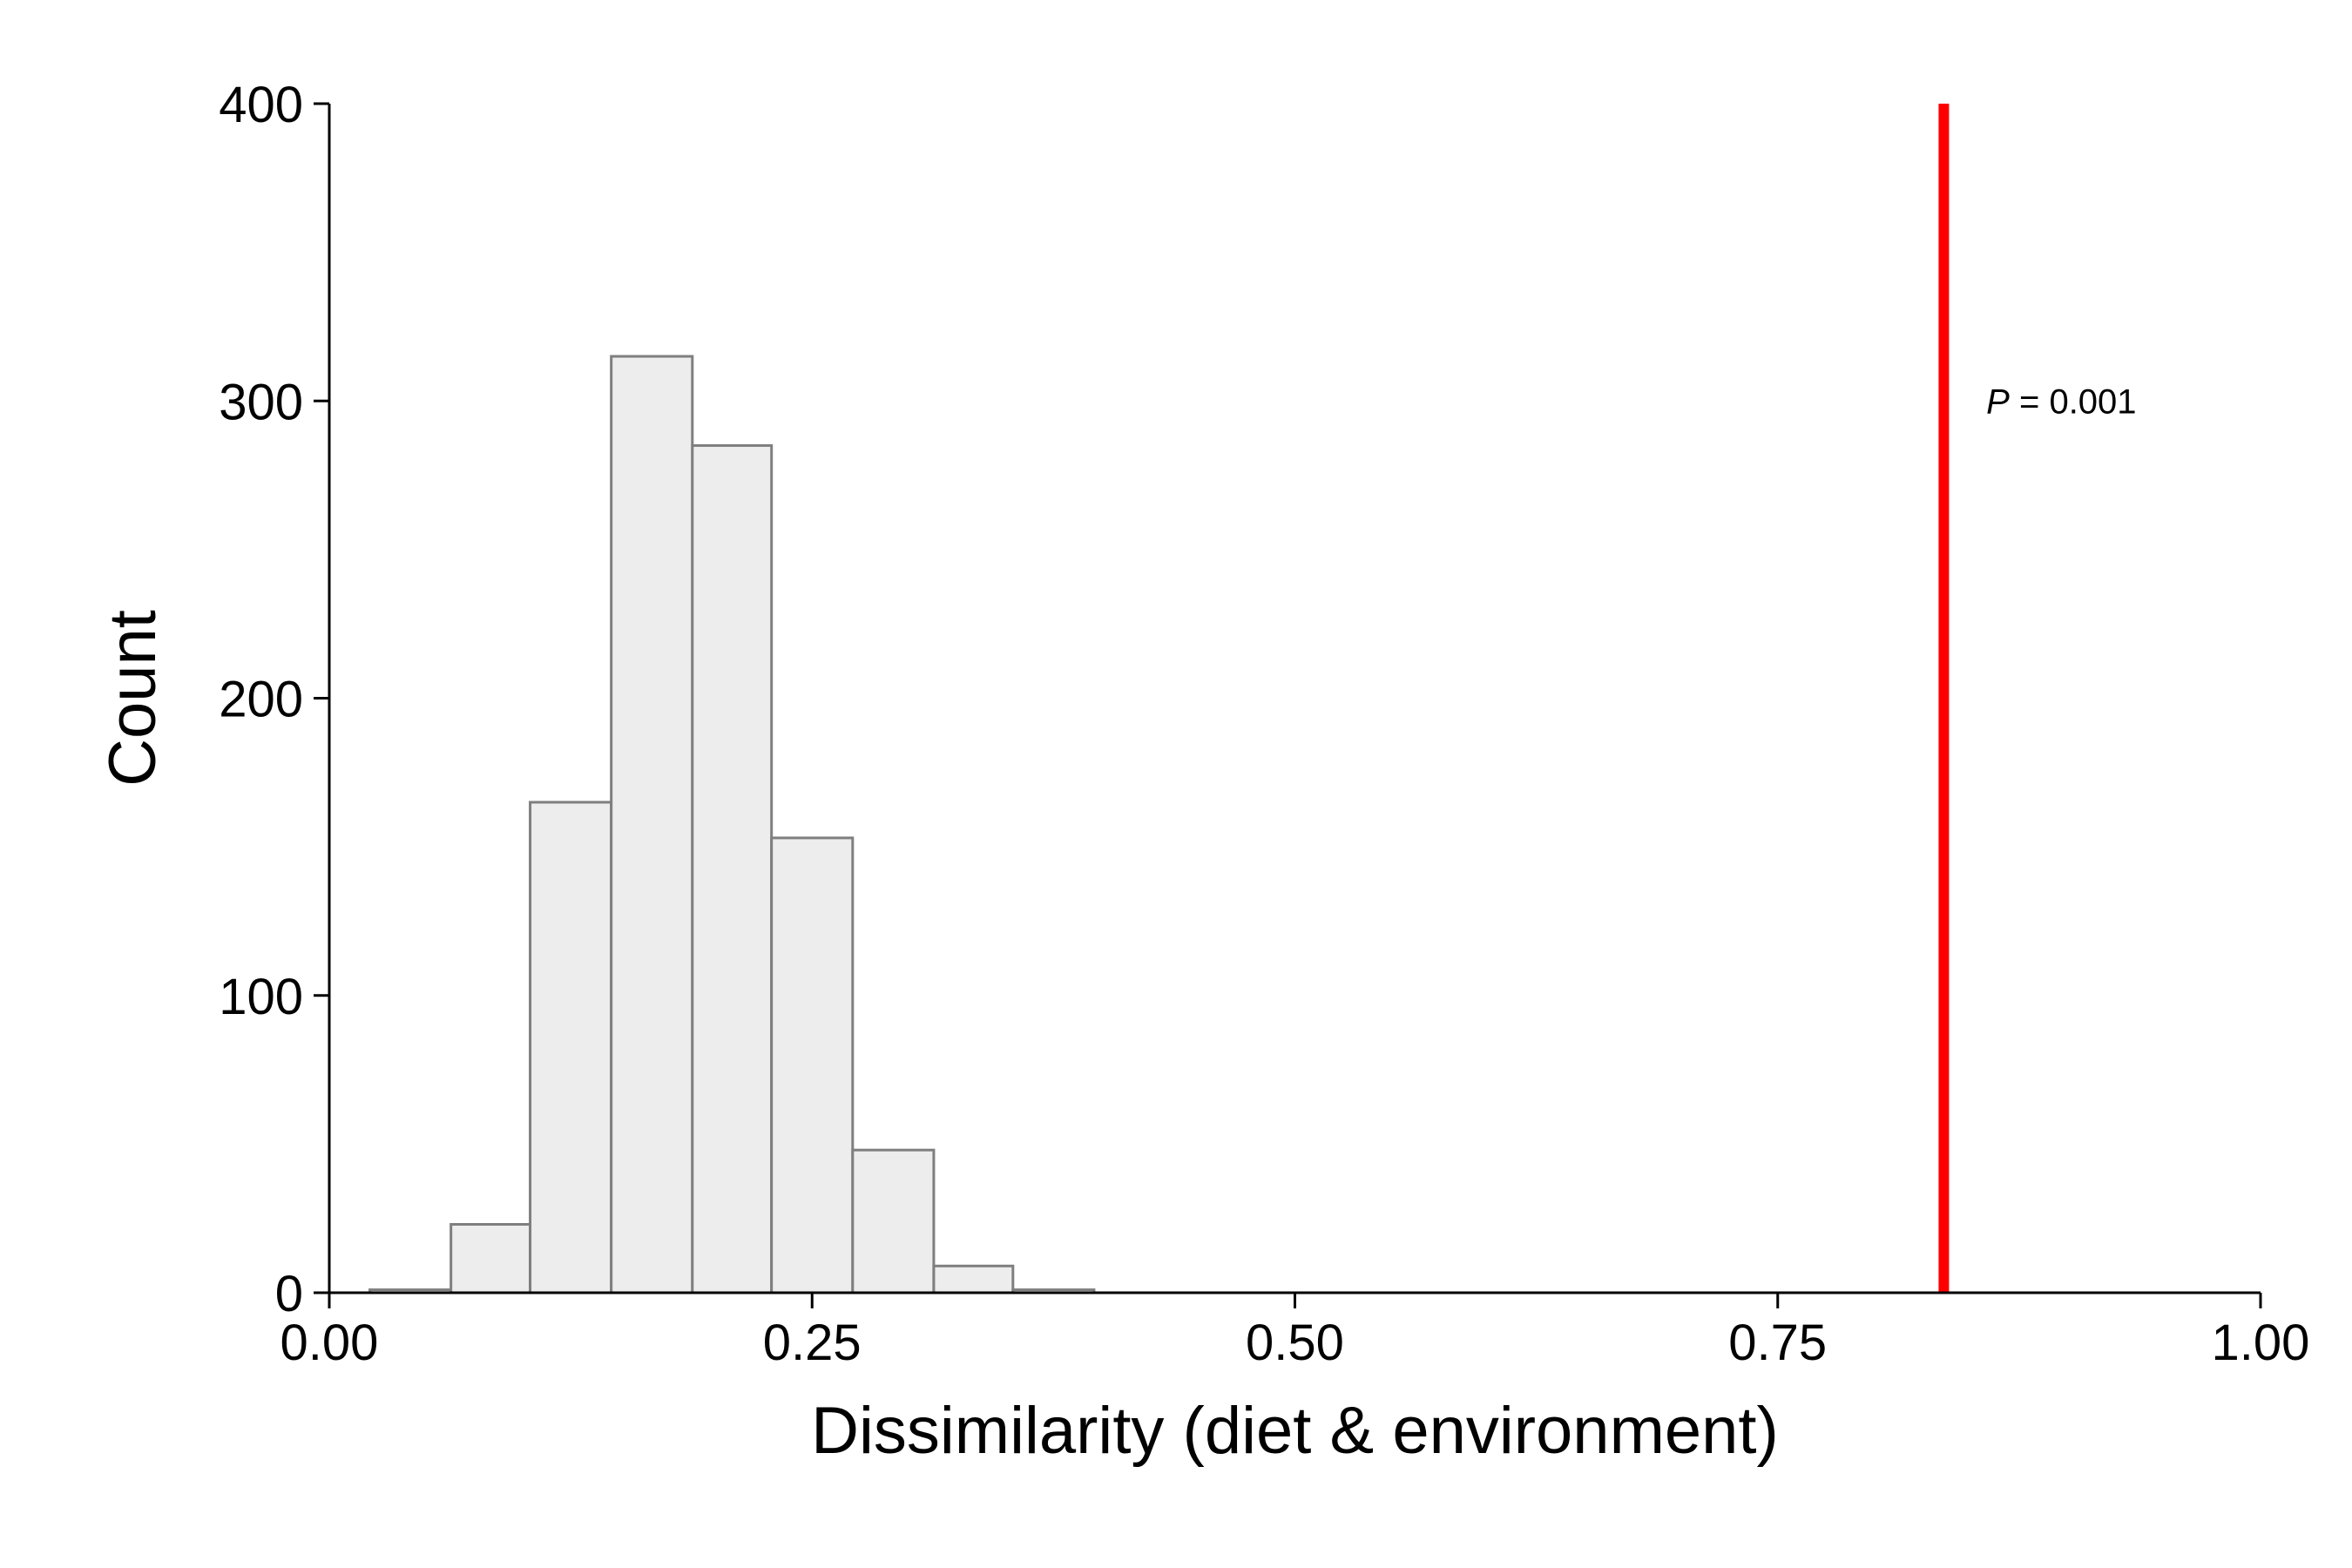 This screenshot has width=2352, height=1568. What do you see at coordinates (1295, 1343) in the screenshot?
I see `x-tick-label: 0.50` at bounding box center [1295, 1343].